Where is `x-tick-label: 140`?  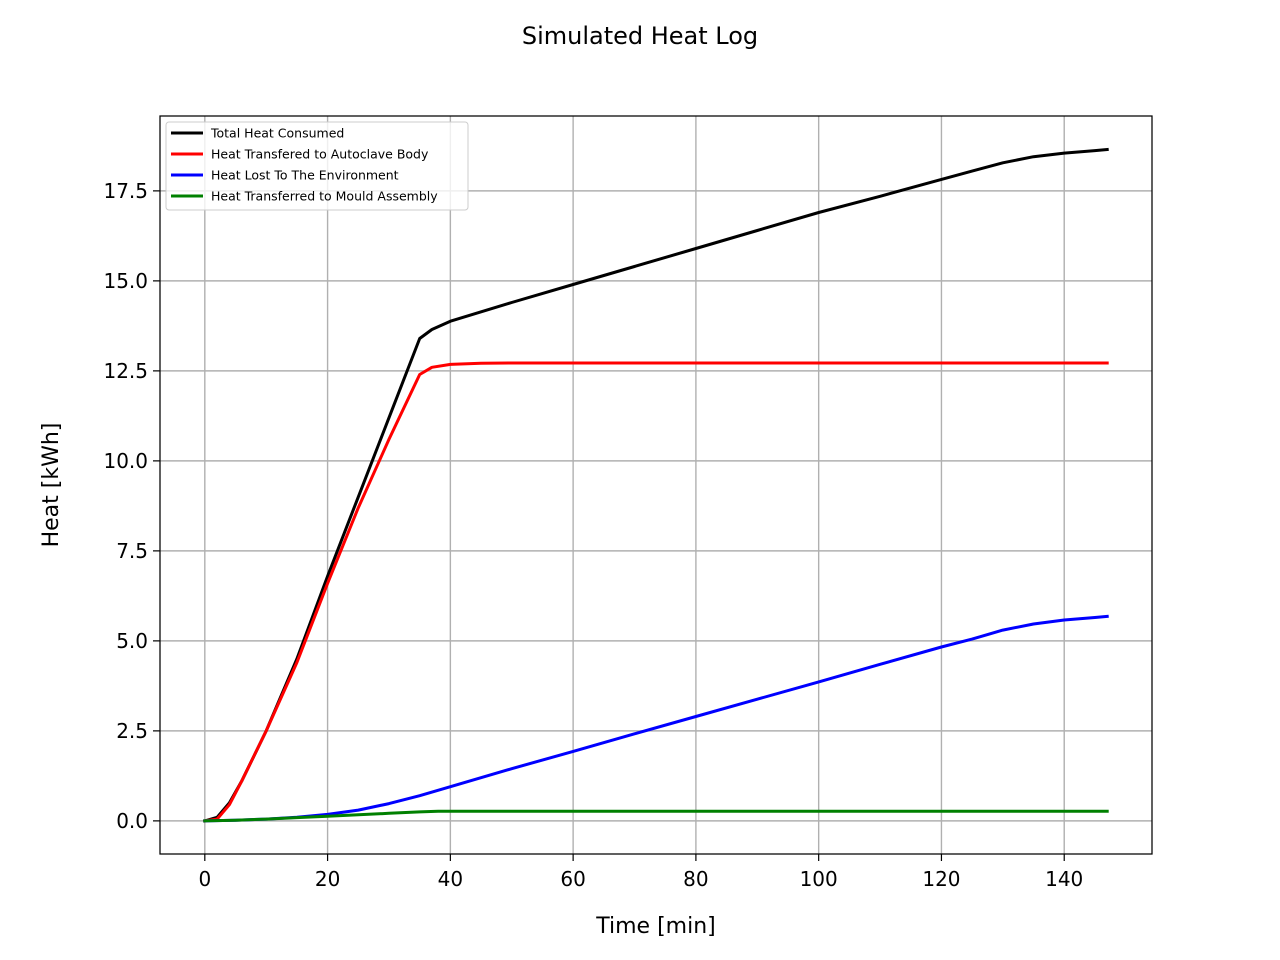
x-tick-label: 140 is located at coordinates (1064, 879).